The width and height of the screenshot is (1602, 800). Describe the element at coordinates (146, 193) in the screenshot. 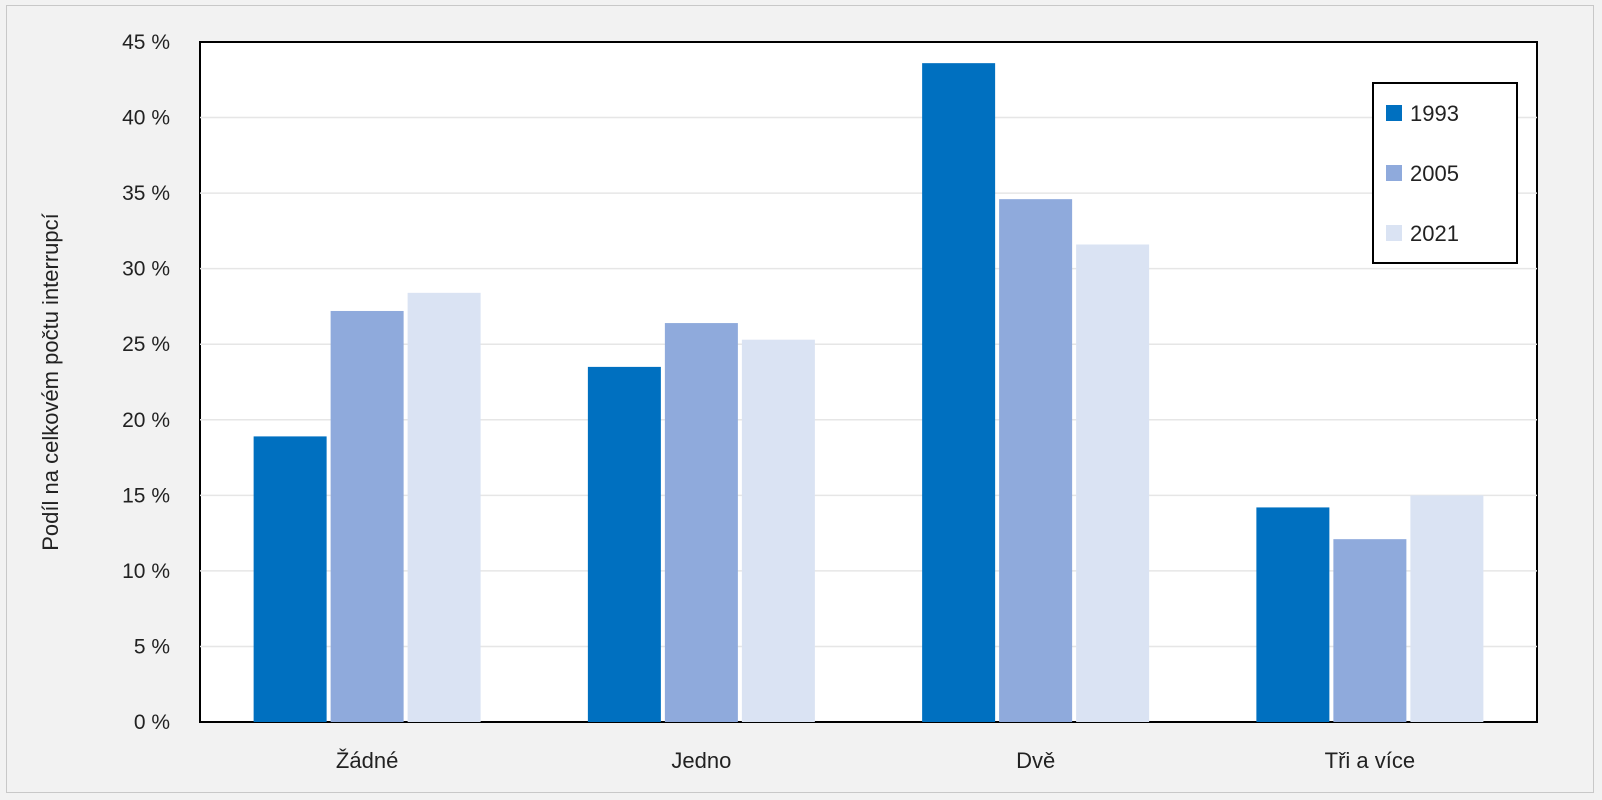

I see `y-tick-label: 35 %` at that location.